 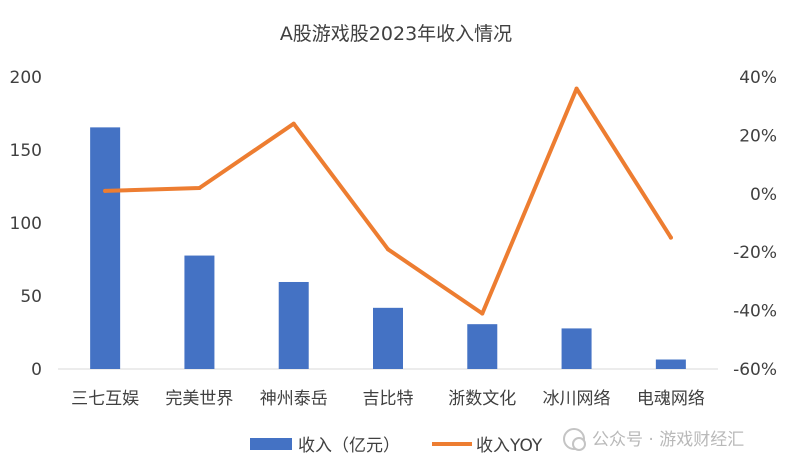 I want to click on watermark-text: 公众号 · 游戏财经汇, so click(x=668, y=440).